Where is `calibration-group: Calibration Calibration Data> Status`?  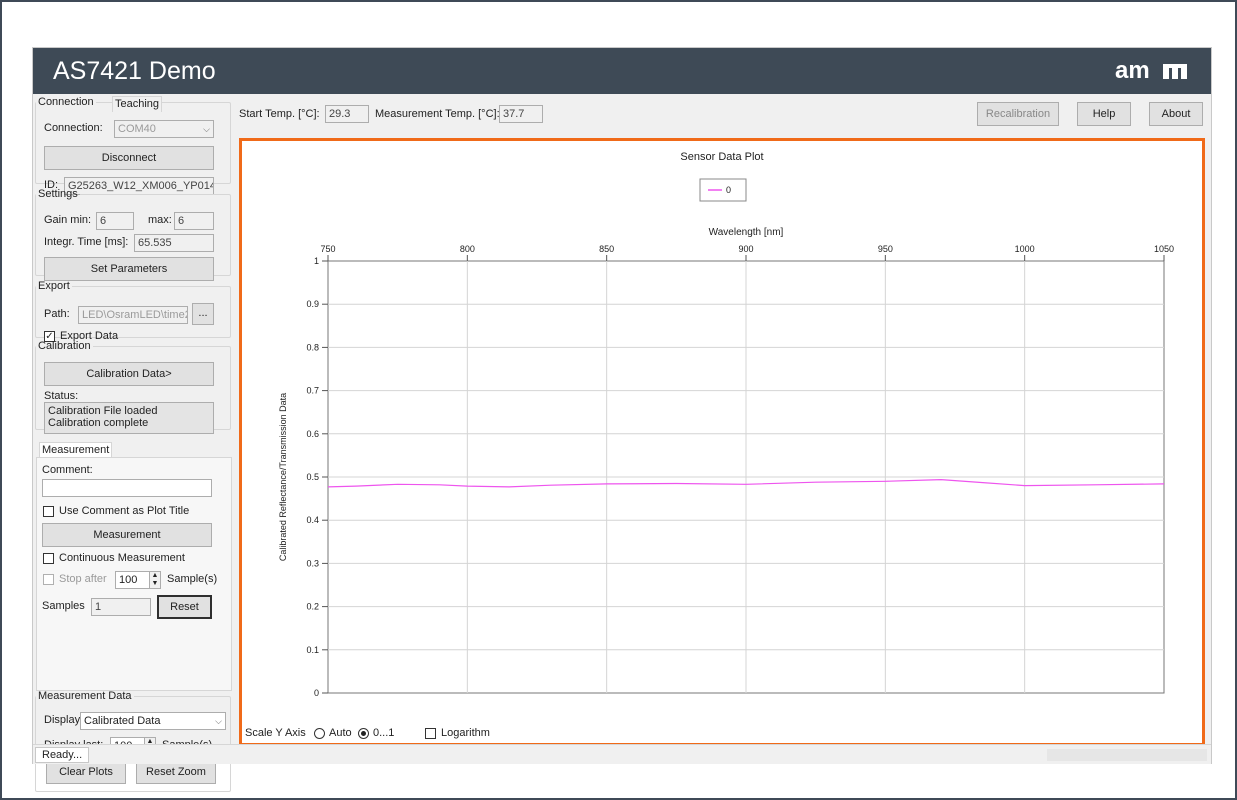
calibration-group: Calibration Calibration Data> Status is located at coordinates (133, 387).